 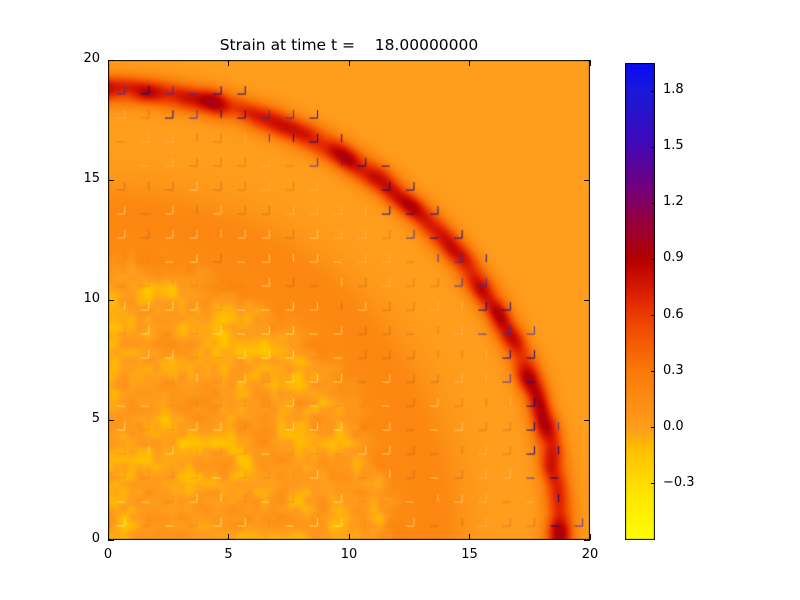 What do you see at coordinates (108, 554) in the screenshot?
I see `x-tick-label: 0` at bounding box center [108, 554].